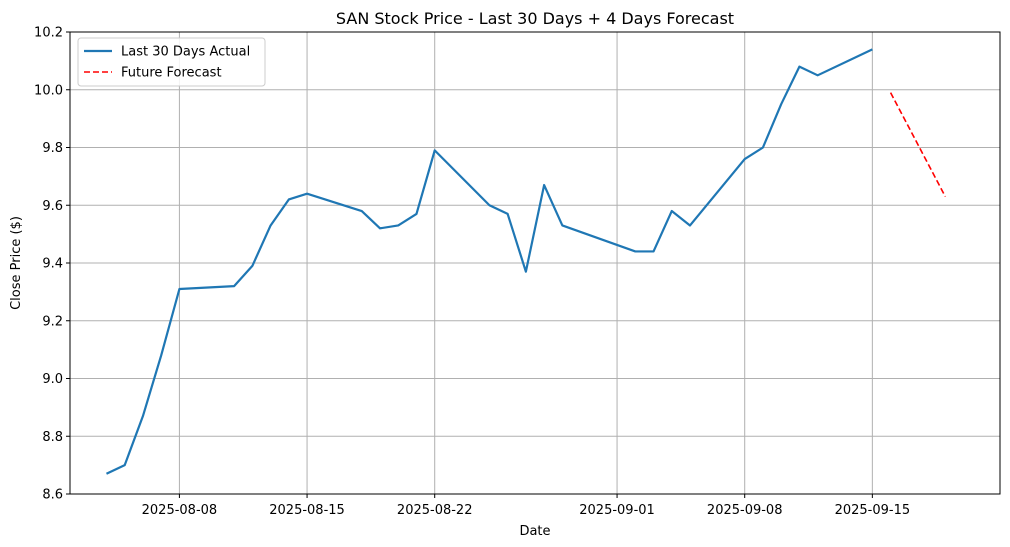  I want to click on y-axis-label: Close Price ($), so click(16, 263).